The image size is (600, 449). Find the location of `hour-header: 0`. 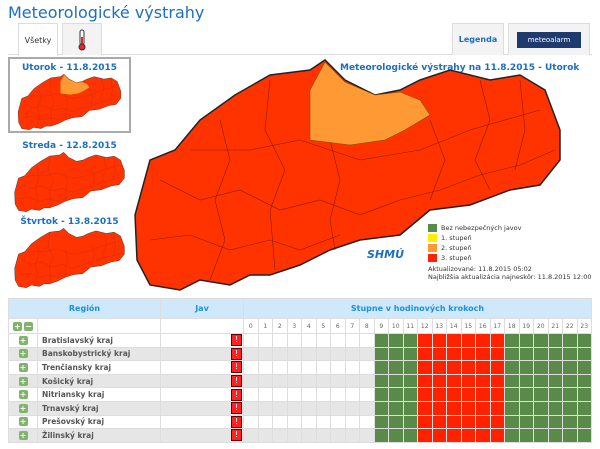

hour-header: 0 is located at coordinates (251, 326).